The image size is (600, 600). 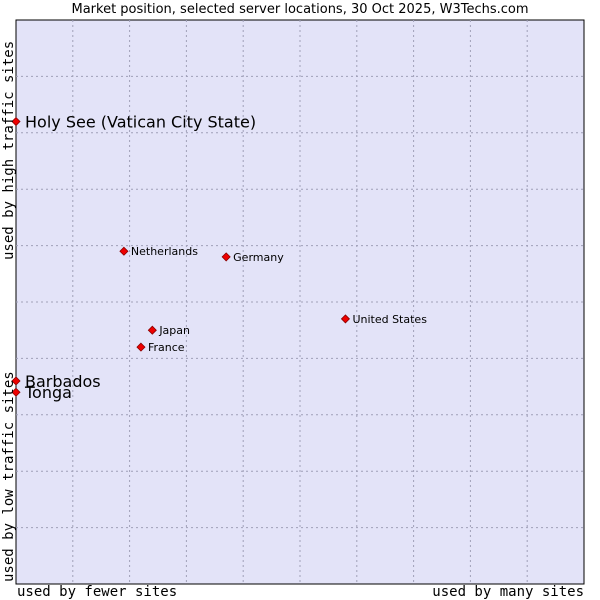 What do you see at coordinates (140, 122) in the screenshot?
I see `label-holy-see-vatican-city-state: Holy See (Vatican City State)` at bounding box center [140, 122].